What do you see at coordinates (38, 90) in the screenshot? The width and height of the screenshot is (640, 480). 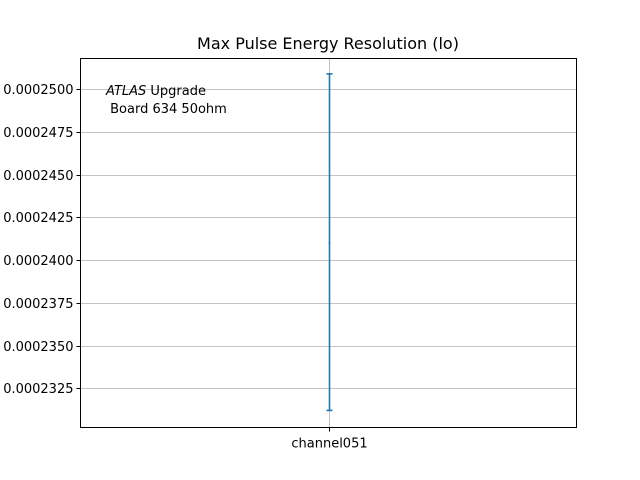 I see `y-tick-label: 0.0002500` at bounding box center [38, 90].